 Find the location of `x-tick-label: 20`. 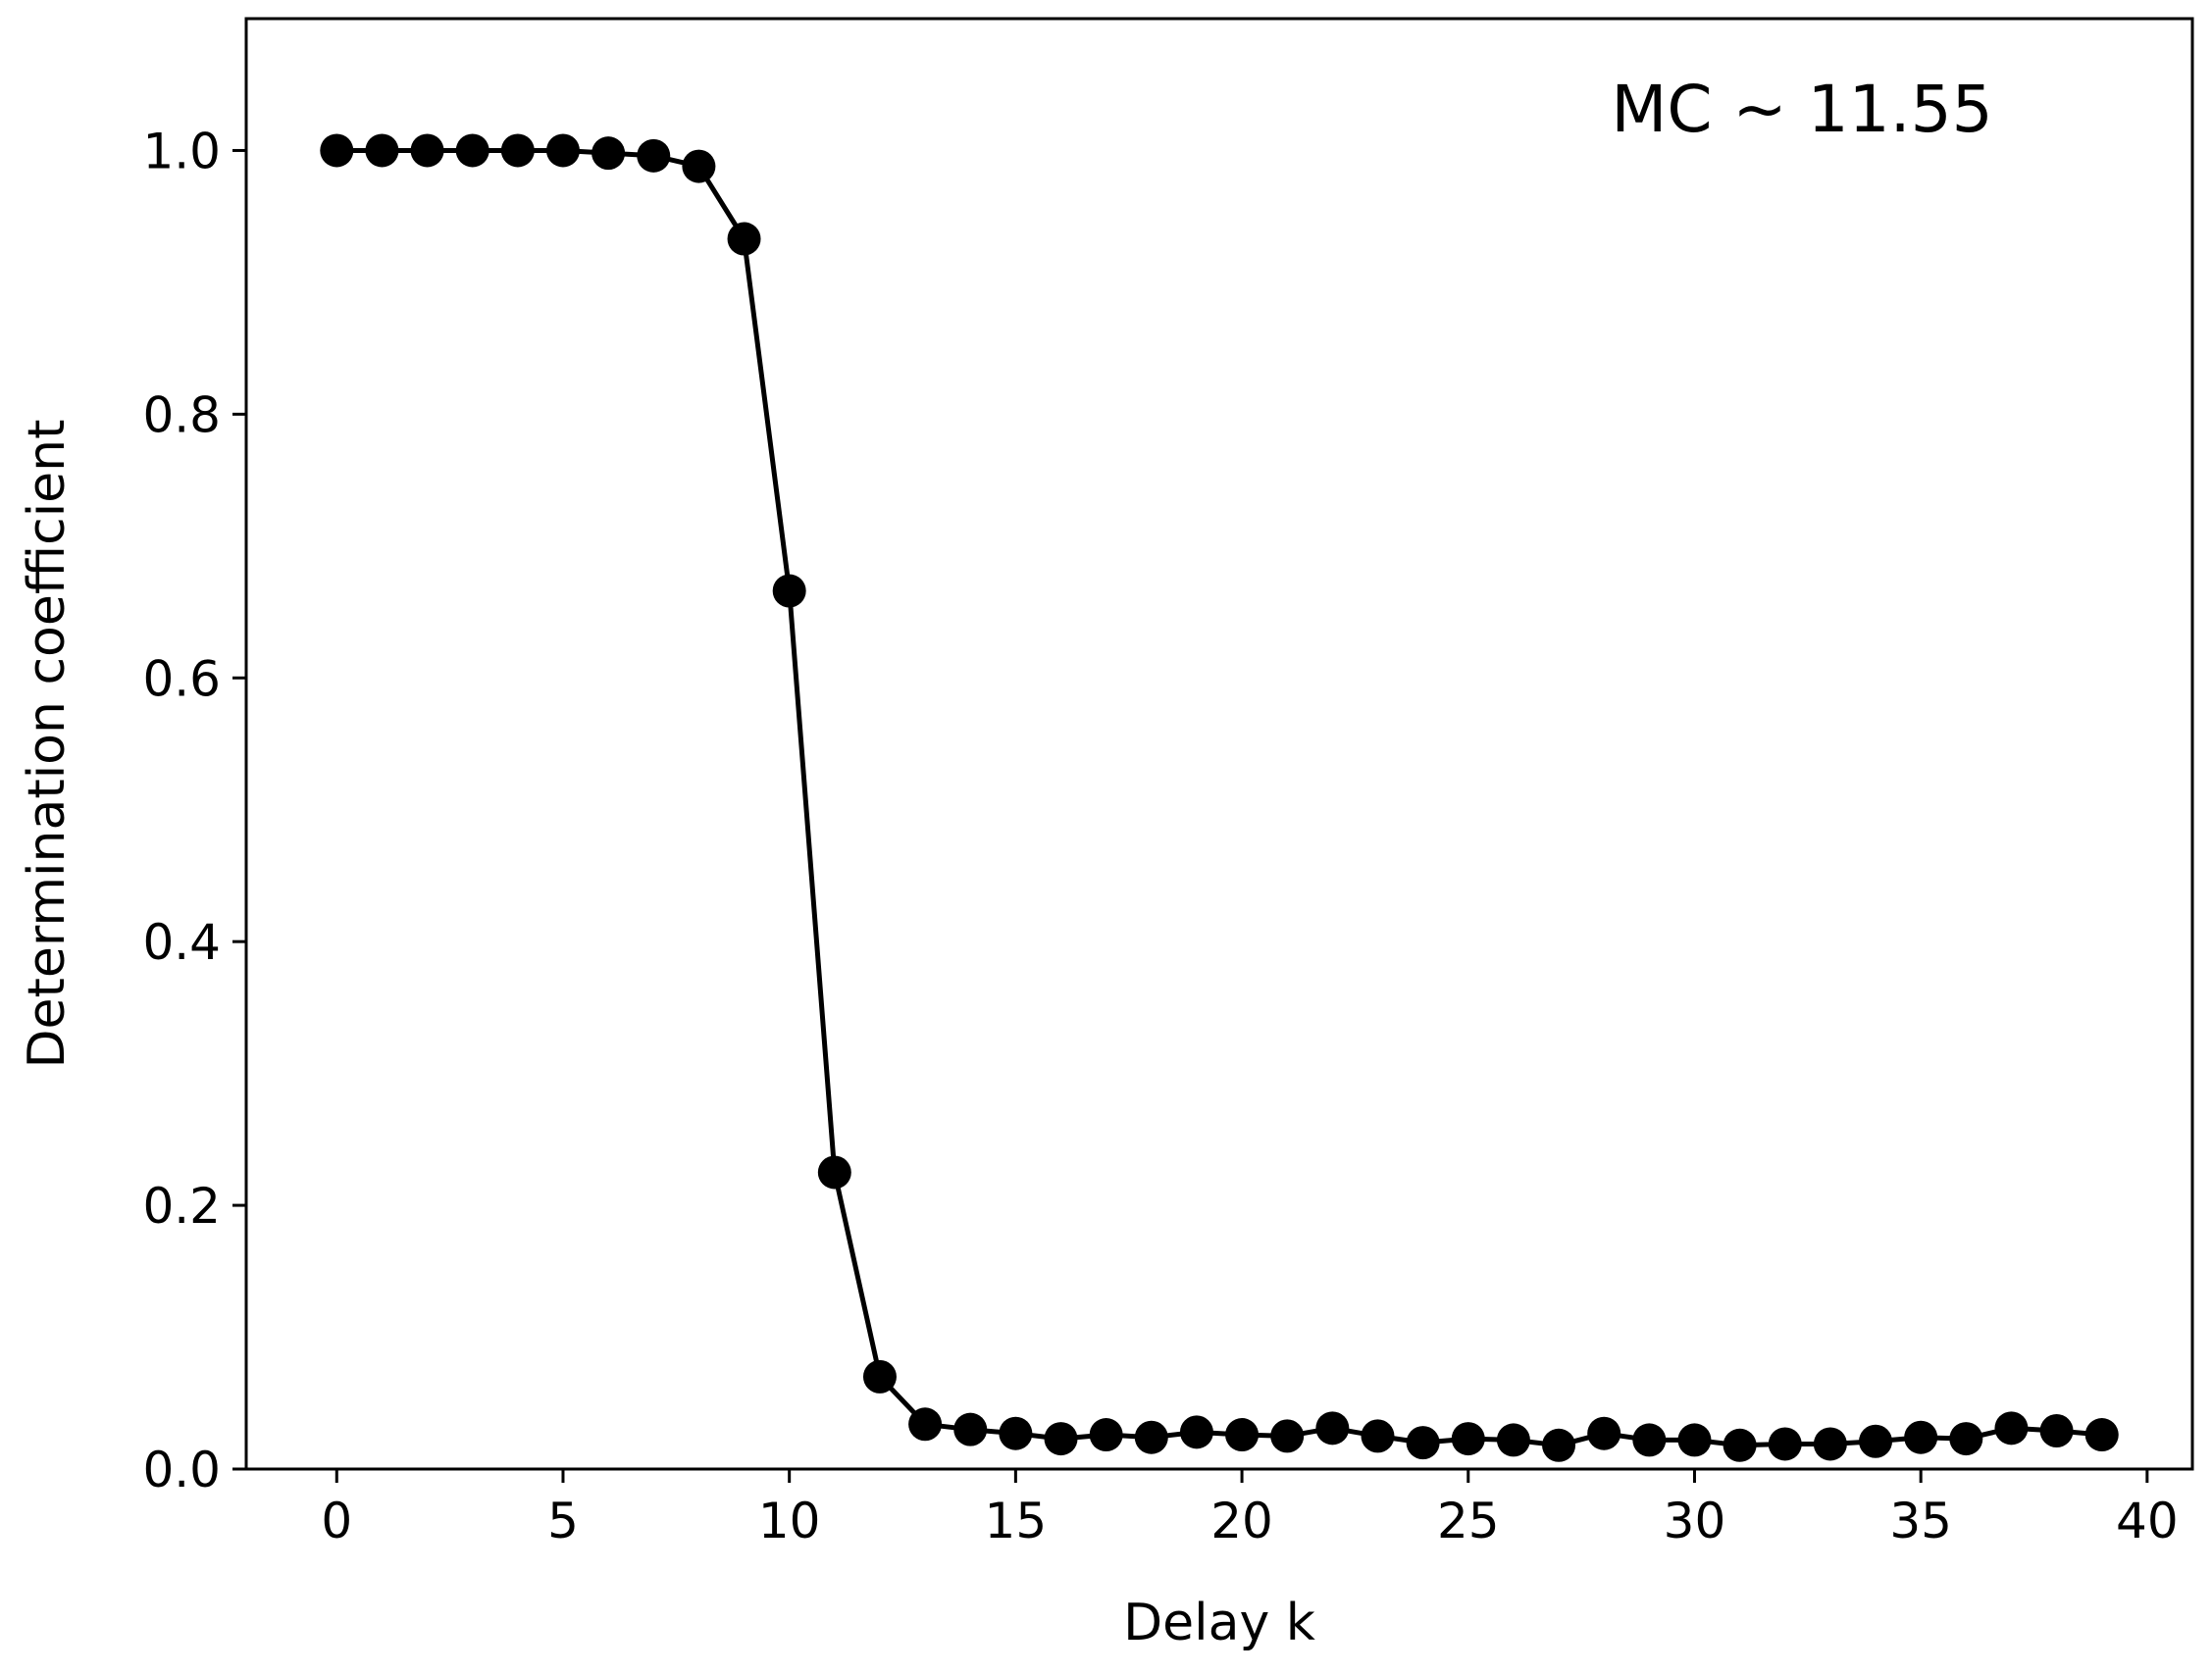

x-tick-label: 20 is located at coordinates (1241, 1521).